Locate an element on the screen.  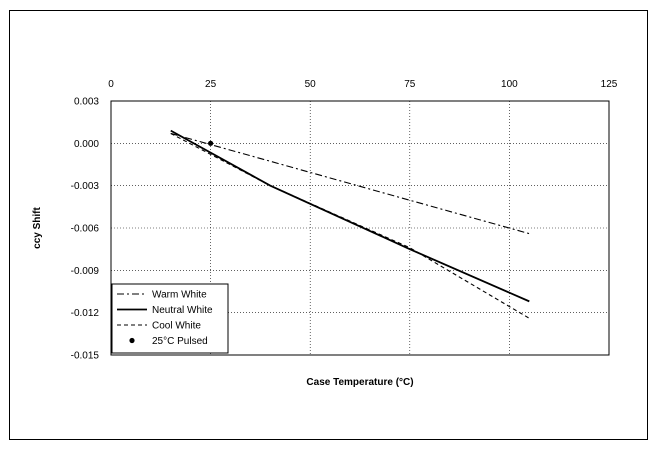
legend-label: Neutral White is located at coordinates (182, 310).